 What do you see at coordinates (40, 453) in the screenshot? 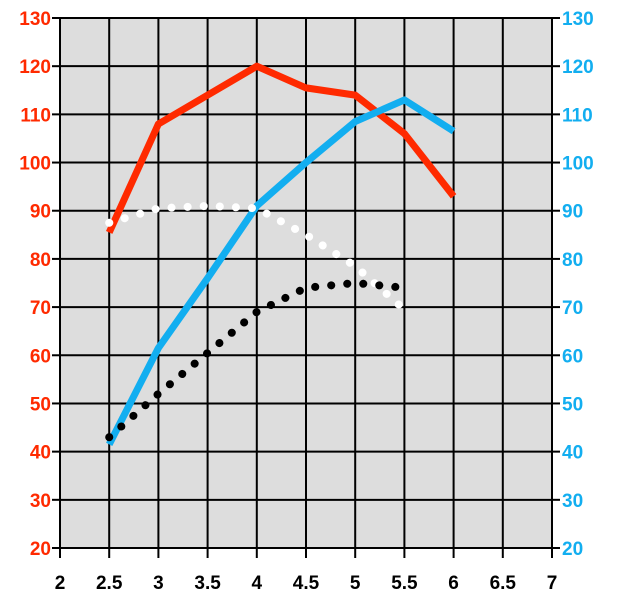
I see `left-tick-label: 40` at bounding box center [40, 453].